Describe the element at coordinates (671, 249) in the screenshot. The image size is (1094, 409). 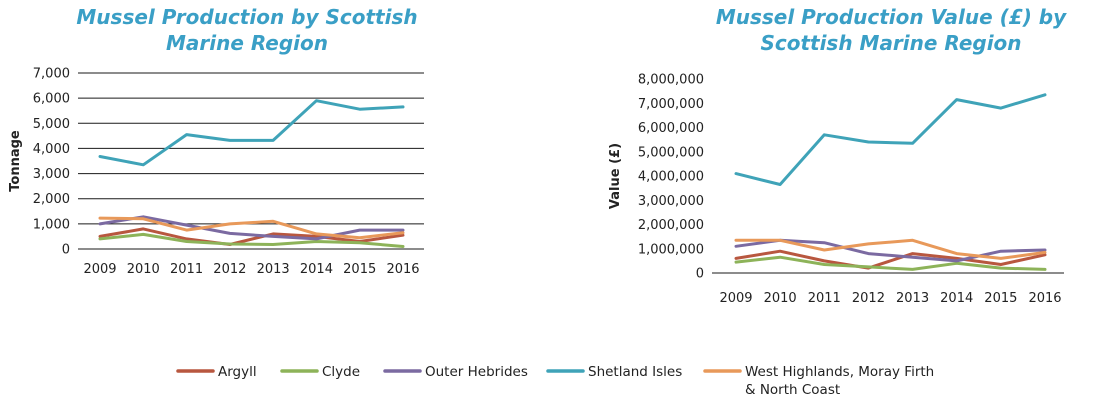
I see `y-tick-label: 1,000,000` at that location.